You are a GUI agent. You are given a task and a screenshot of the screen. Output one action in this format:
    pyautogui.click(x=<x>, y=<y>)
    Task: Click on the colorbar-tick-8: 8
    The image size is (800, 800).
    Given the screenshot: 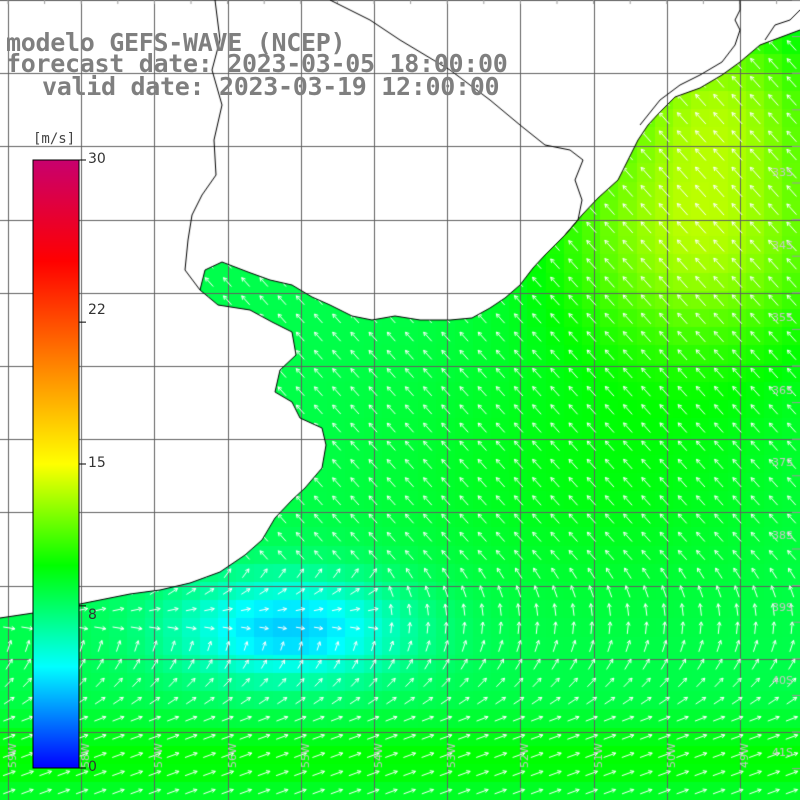 What is the action you would take?
    pyautogui.click(x=92, y=615)
    